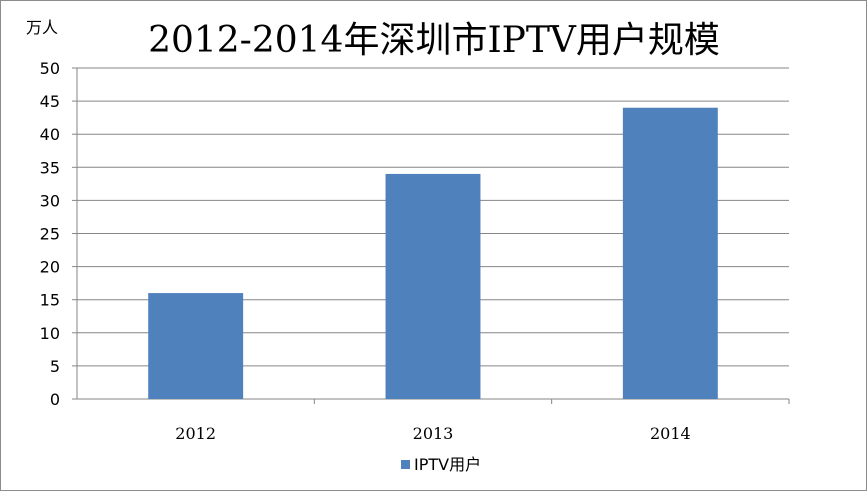  Describe the element at coordinates (433, 286) in the screenshot. I see `bar-2013` at that location.